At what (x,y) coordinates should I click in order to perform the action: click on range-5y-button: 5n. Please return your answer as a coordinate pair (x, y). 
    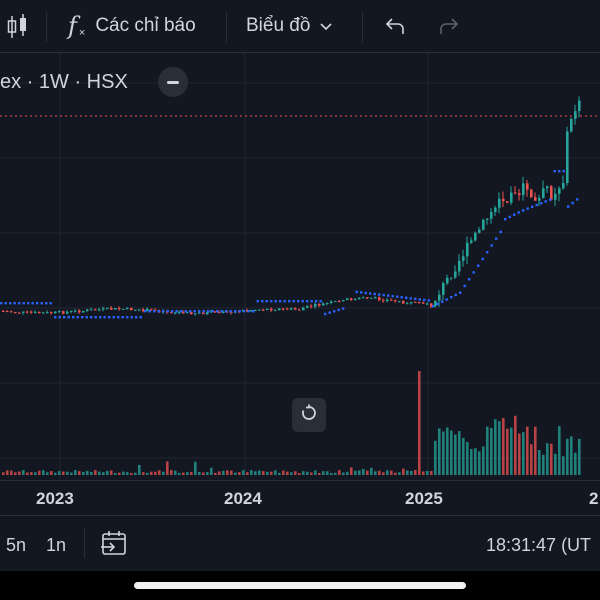
    Looking at the image, I should click on (16, 545).